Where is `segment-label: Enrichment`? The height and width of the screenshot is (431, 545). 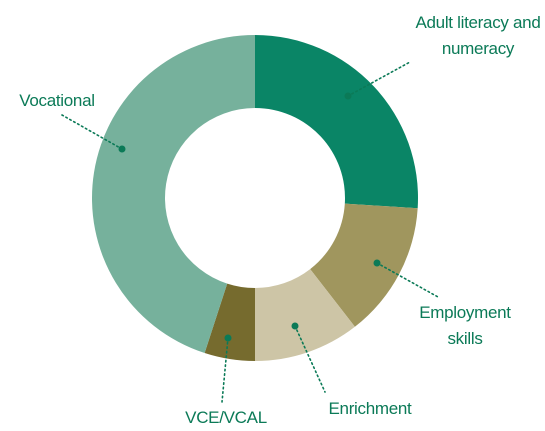
segment-label: Enrichment is located at coordinates (370, 408).